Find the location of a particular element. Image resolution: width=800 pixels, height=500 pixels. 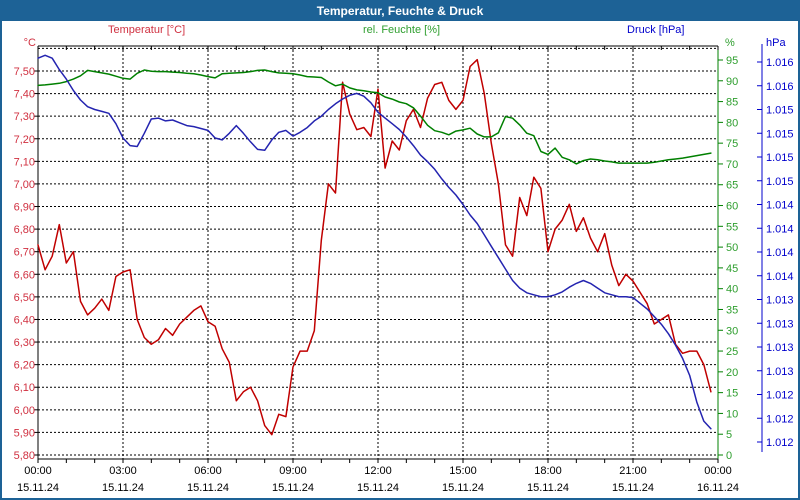

temp-tick-label: 7,00 is located at coordinates (24, 185).